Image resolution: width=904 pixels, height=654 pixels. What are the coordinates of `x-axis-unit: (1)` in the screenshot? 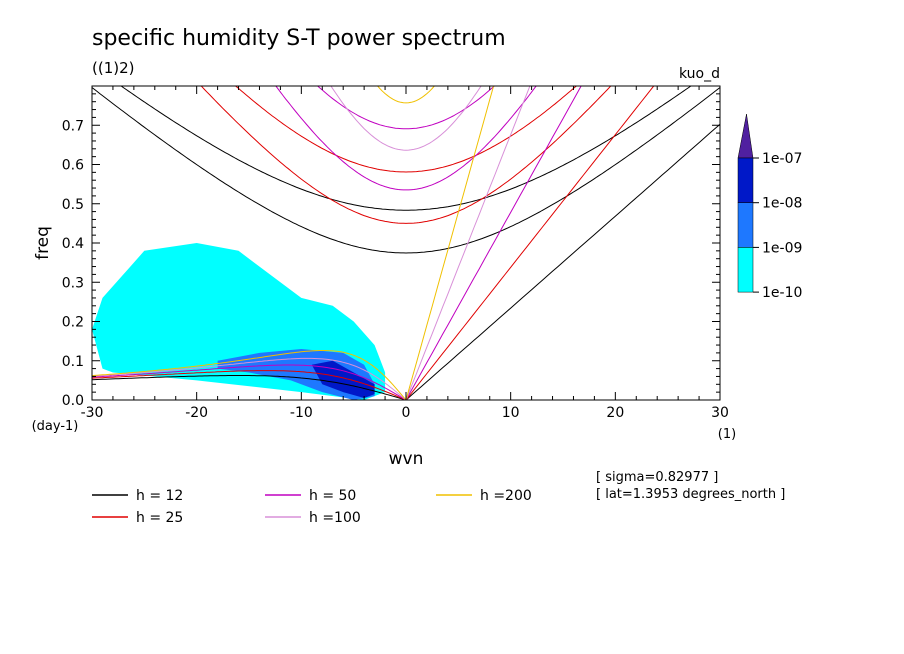 It's located at (727, 434).